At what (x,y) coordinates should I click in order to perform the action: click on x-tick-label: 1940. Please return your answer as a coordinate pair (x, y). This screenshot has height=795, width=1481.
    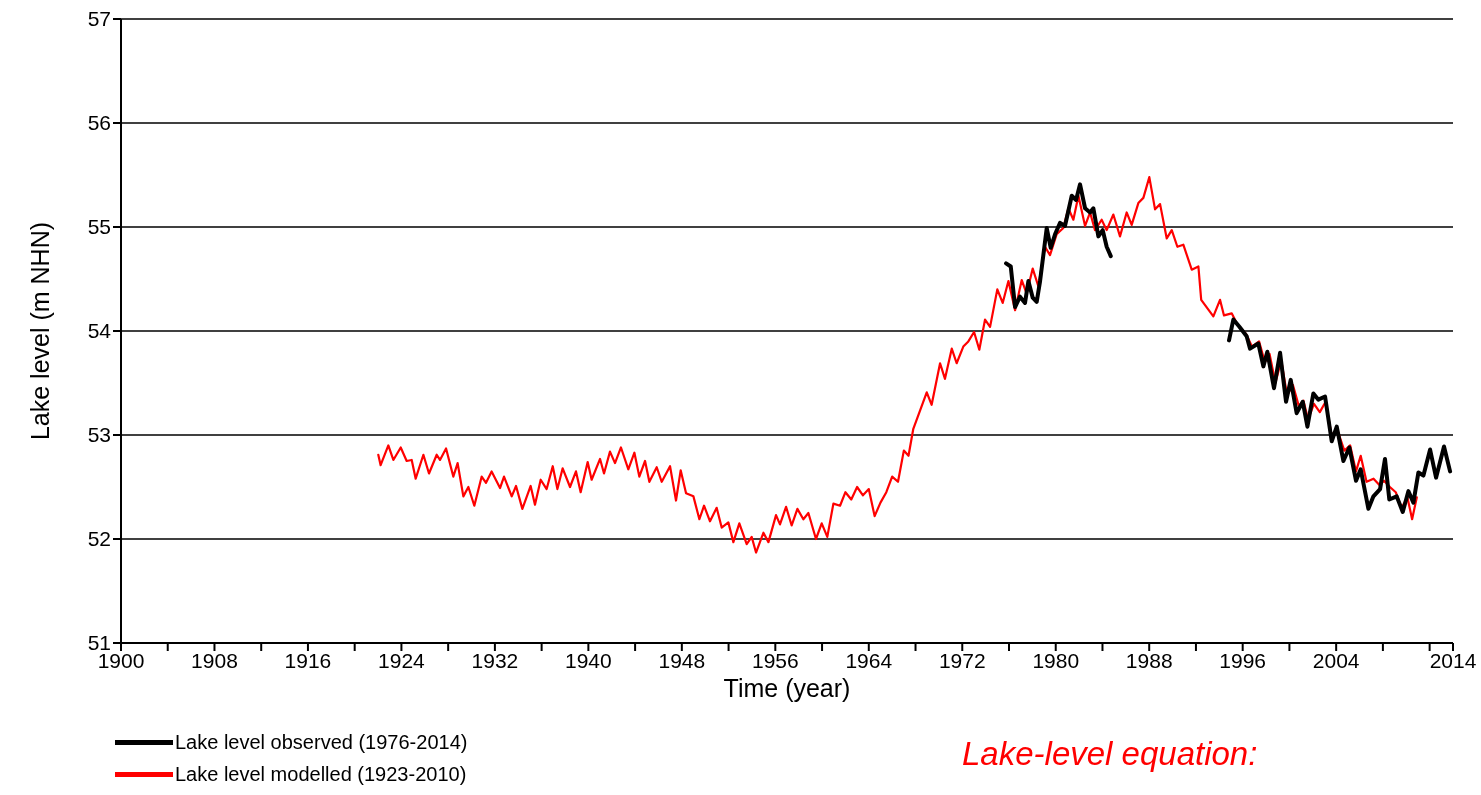
    Looking at the image, I should click on (588, 660).